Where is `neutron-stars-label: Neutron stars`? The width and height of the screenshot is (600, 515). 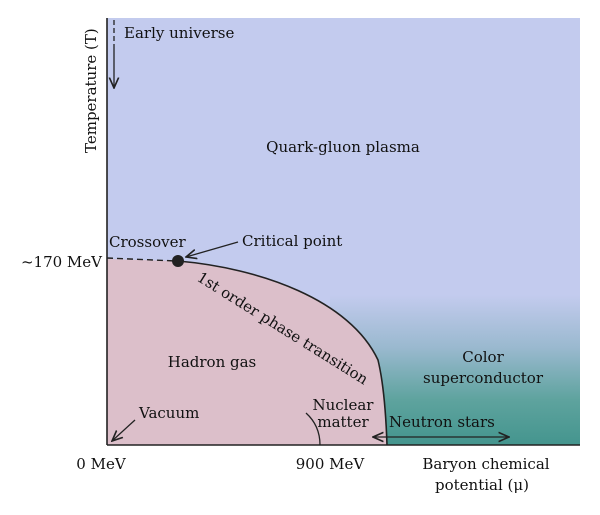 neutron-stars-label: Neutron stars is located at coordinates (442, 422).